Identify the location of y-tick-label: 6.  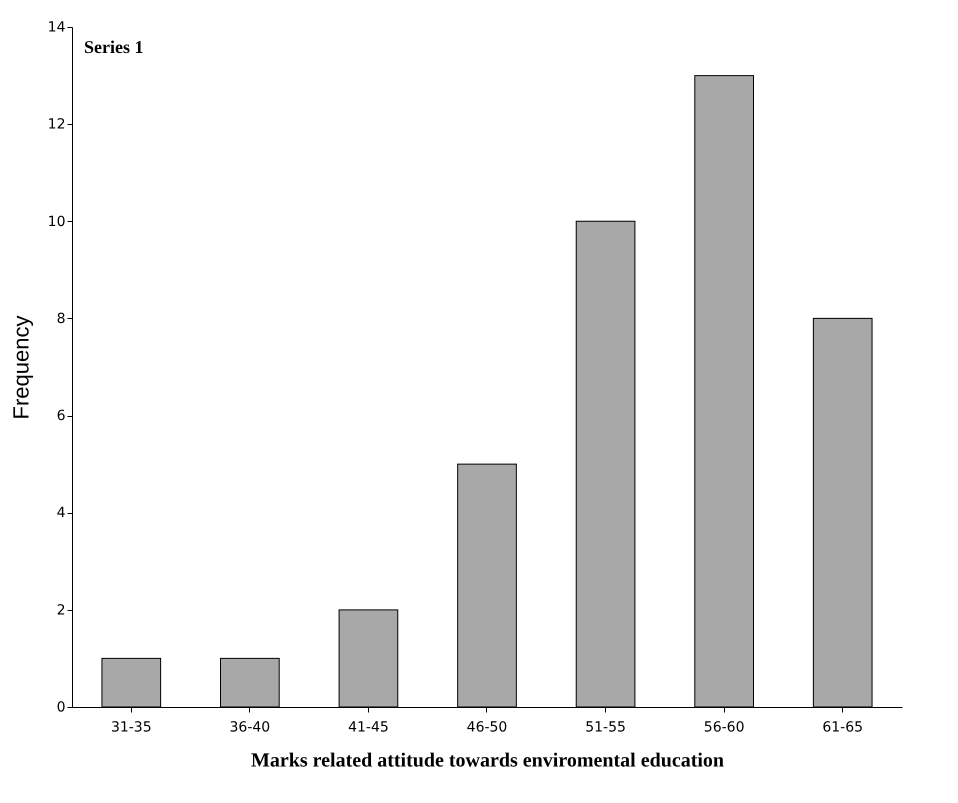
(61, 416).